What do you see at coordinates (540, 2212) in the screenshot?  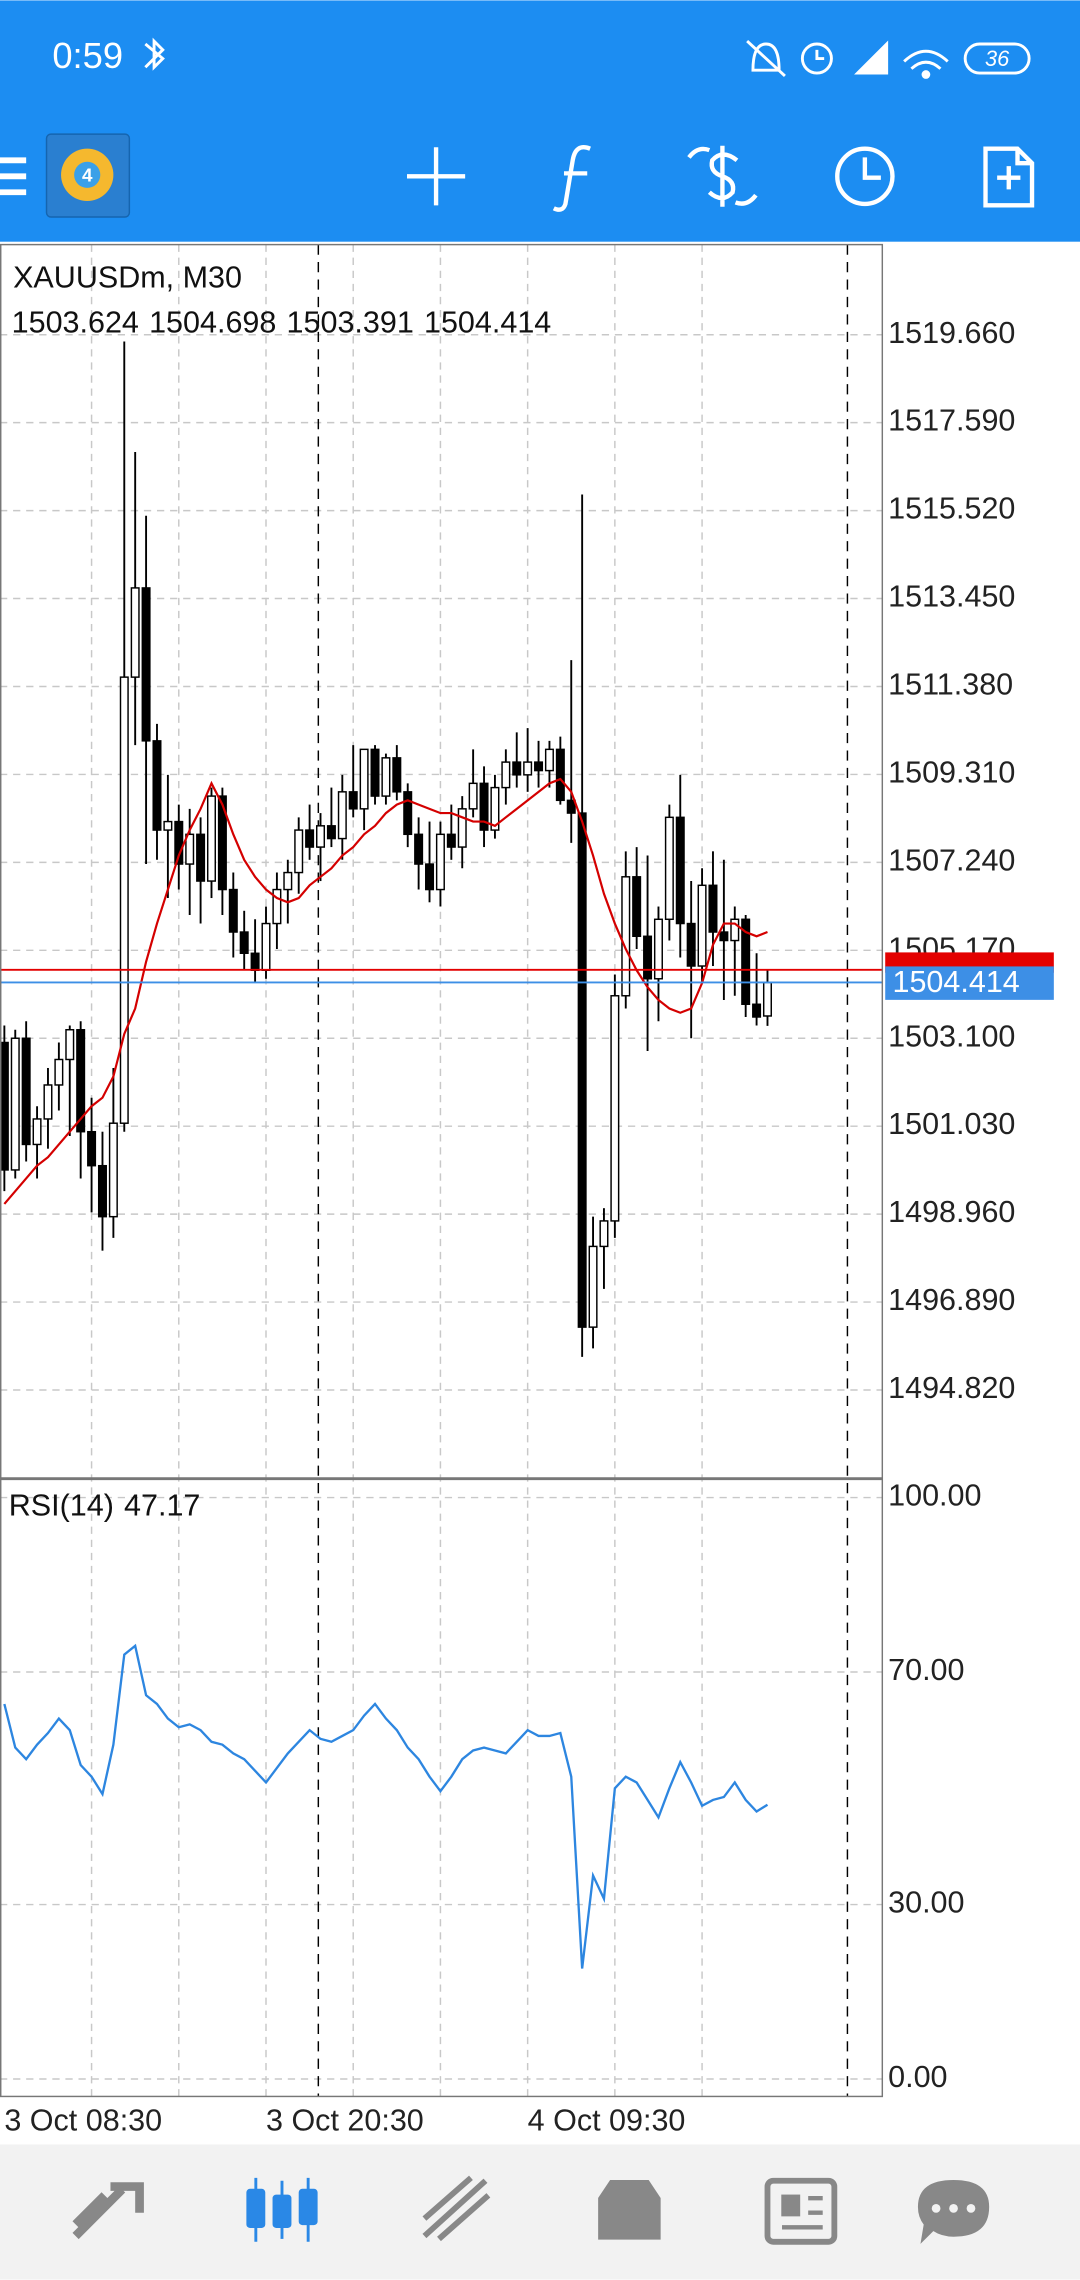 I see `bottom-nav` at bounding box center [540, 2212].